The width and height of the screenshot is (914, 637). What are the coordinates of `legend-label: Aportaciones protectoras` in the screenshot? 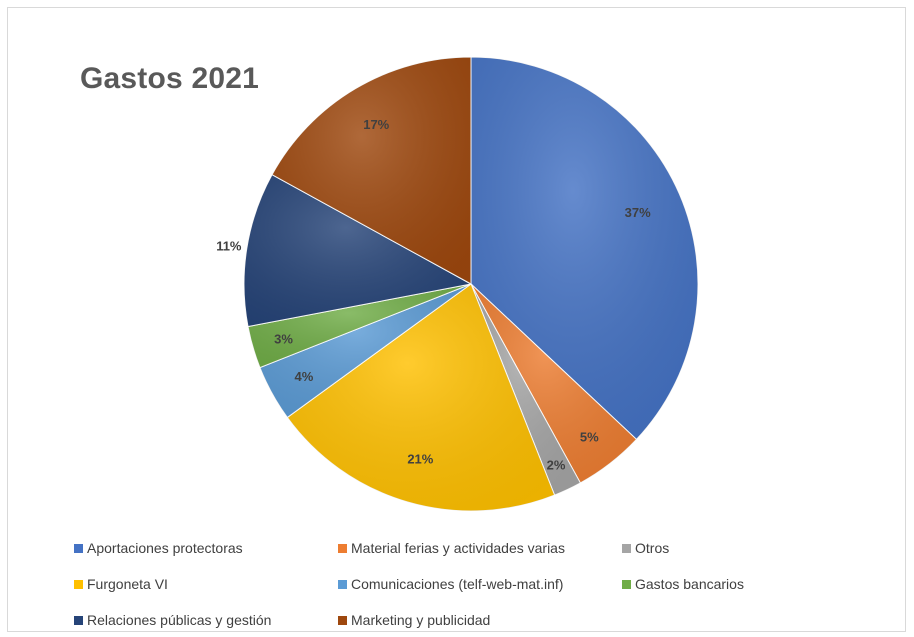 It's located at (165, 548).